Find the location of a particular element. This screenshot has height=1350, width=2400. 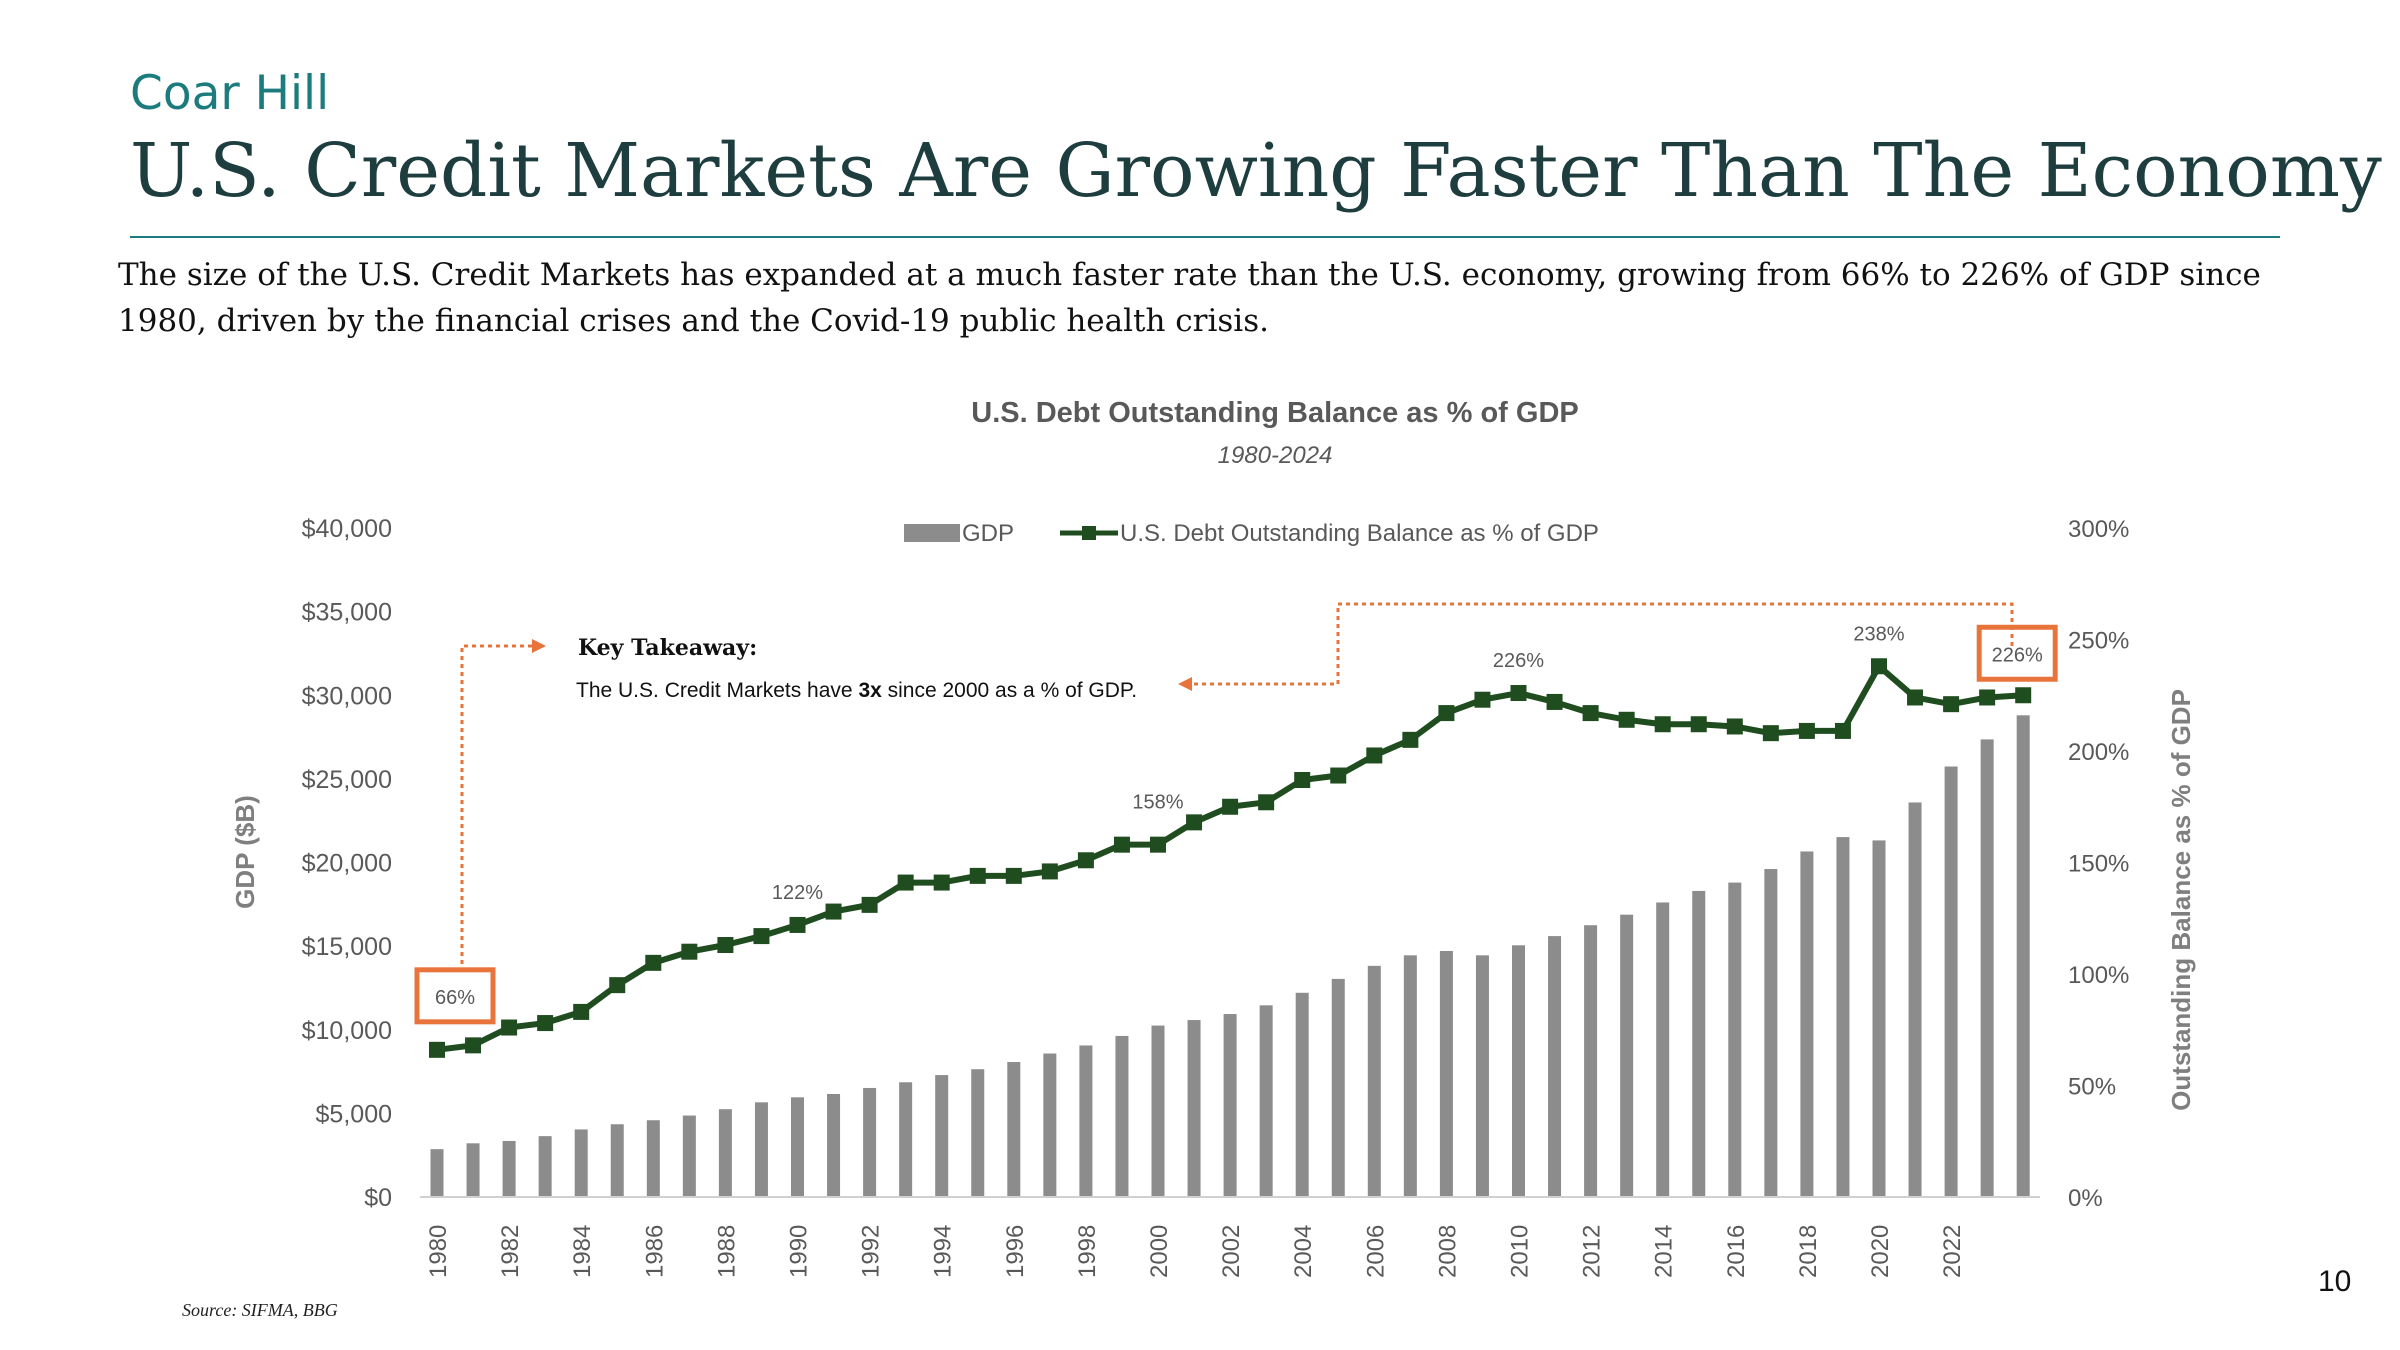

data-label: 66% is located at coordinates (455, 998).